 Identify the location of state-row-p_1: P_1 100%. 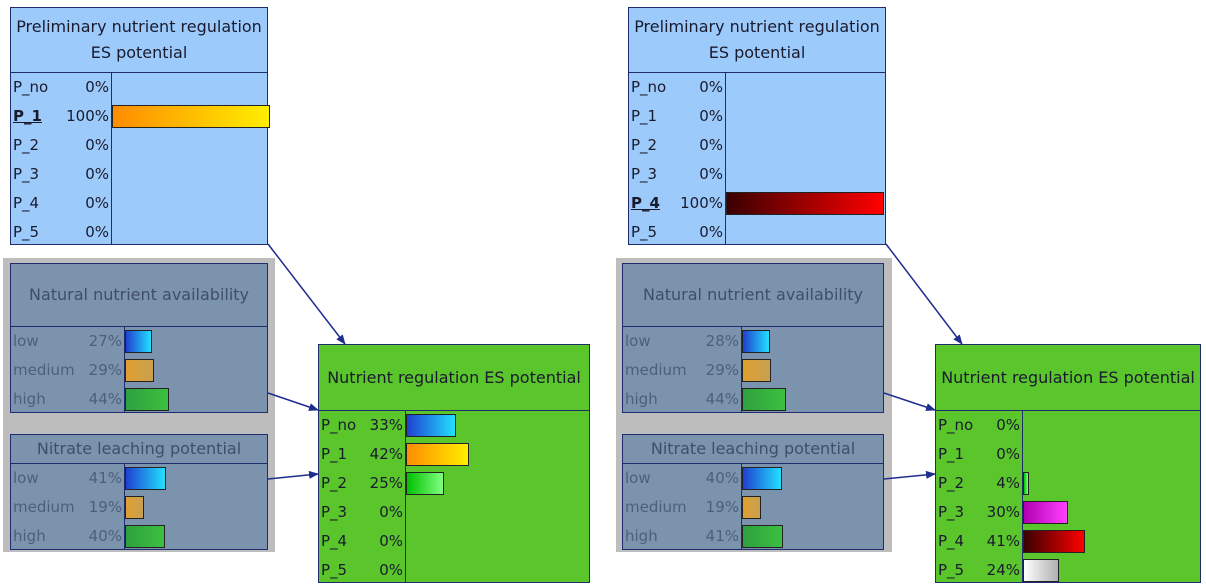
(140, 116).